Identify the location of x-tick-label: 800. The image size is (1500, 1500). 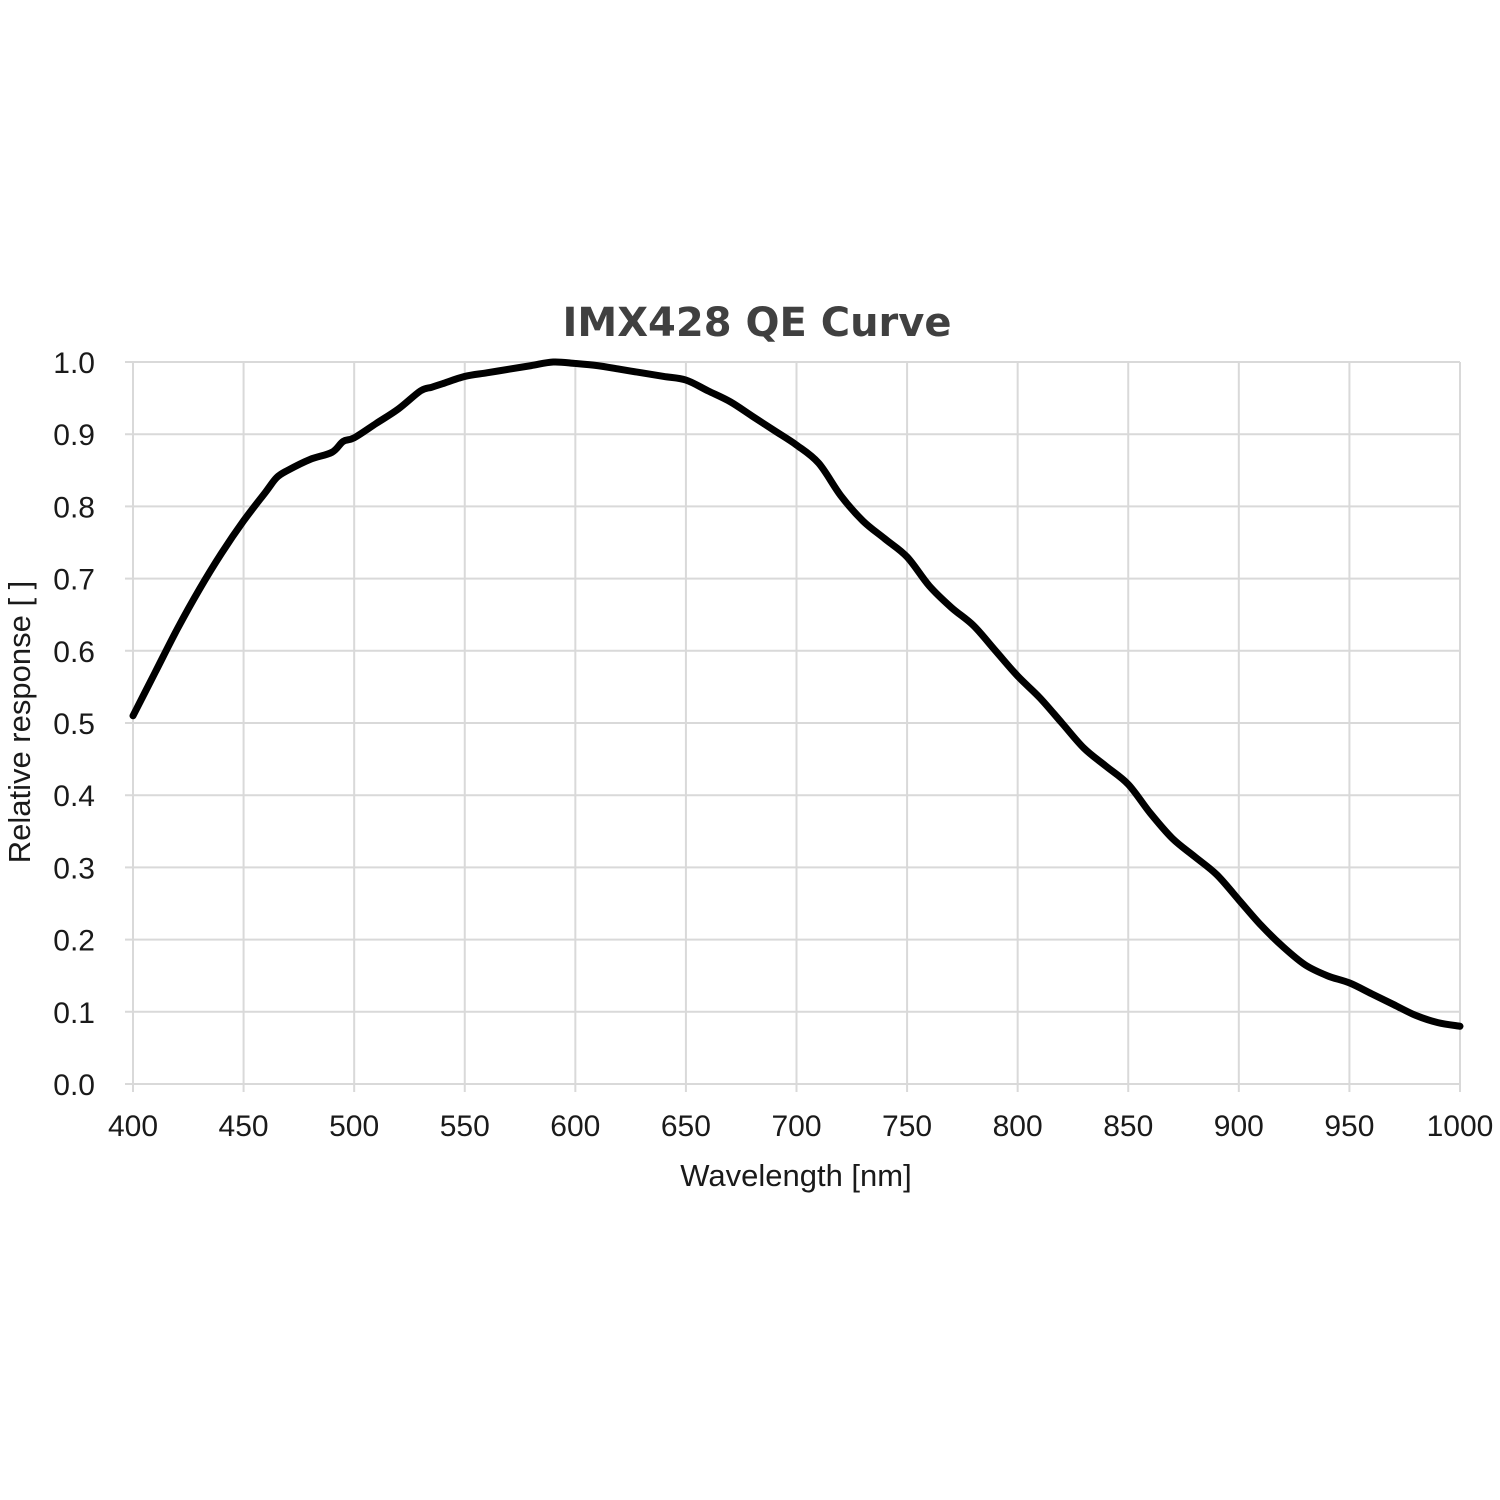
(1018, 1126).